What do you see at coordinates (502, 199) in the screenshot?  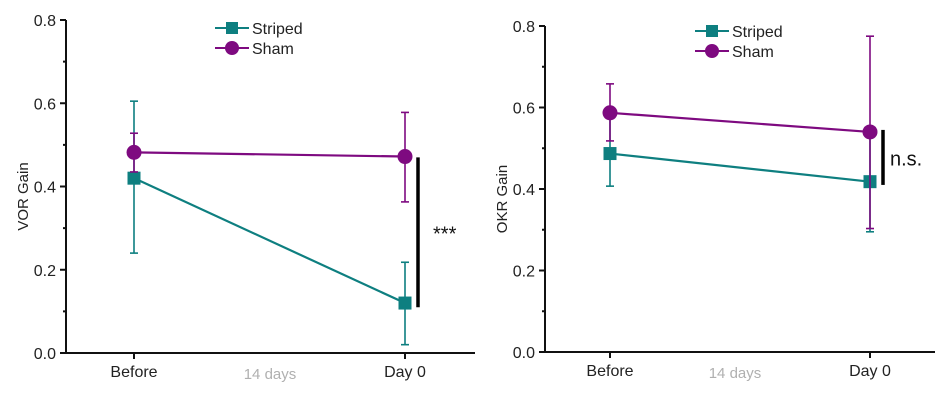 I see `y-axis-title: OKR Gain` at bounding box center [502, 199].